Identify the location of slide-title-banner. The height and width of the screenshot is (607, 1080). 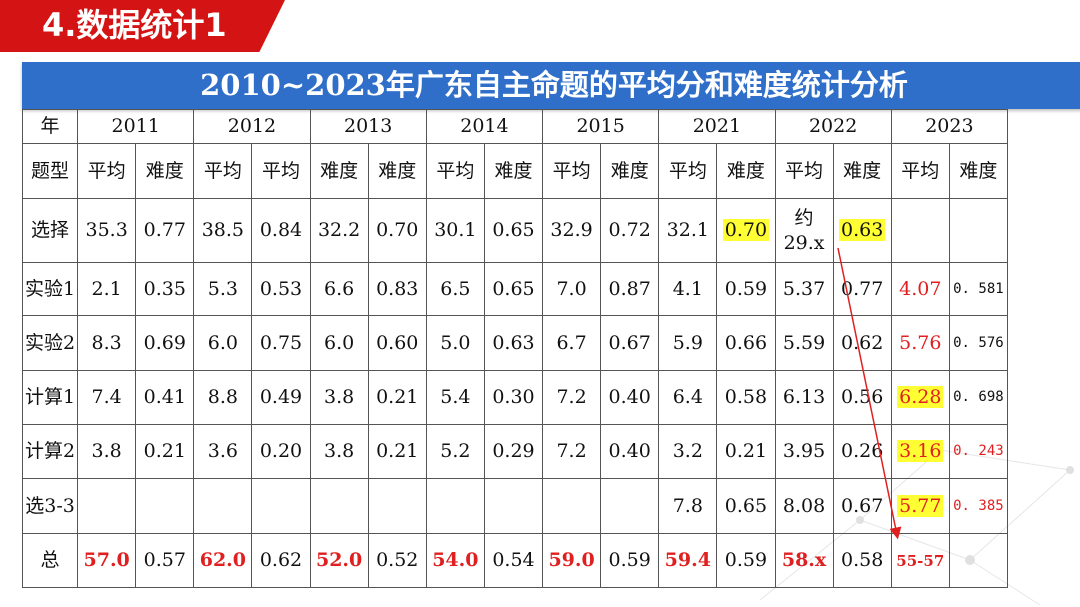
(142, 26).